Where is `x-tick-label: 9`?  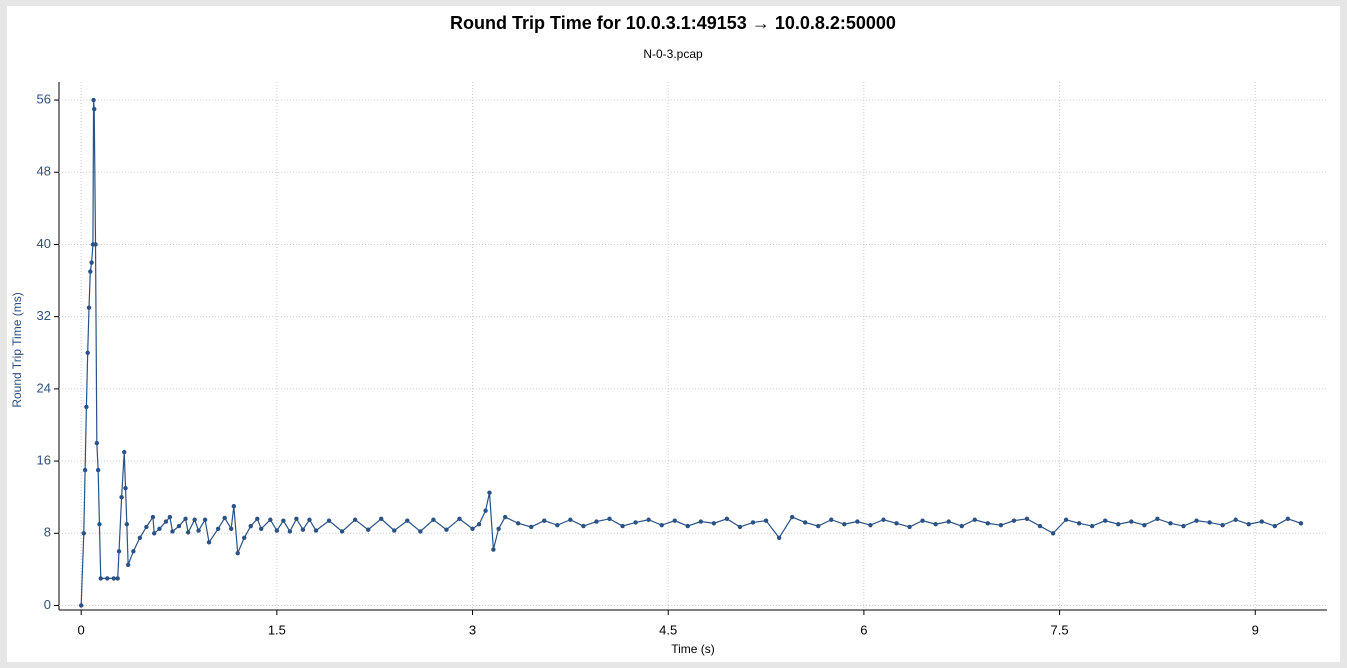
x-tick-label: 9 is located at coordinates (1255, 629).